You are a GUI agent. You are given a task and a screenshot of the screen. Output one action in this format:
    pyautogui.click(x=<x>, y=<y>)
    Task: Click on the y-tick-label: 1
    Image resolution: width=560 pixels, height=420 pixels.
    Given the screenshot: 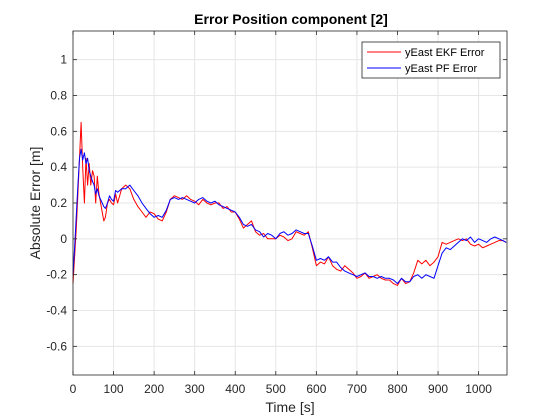 What is the action you would take?
    pyautogui.click(x=63, y=60)
    